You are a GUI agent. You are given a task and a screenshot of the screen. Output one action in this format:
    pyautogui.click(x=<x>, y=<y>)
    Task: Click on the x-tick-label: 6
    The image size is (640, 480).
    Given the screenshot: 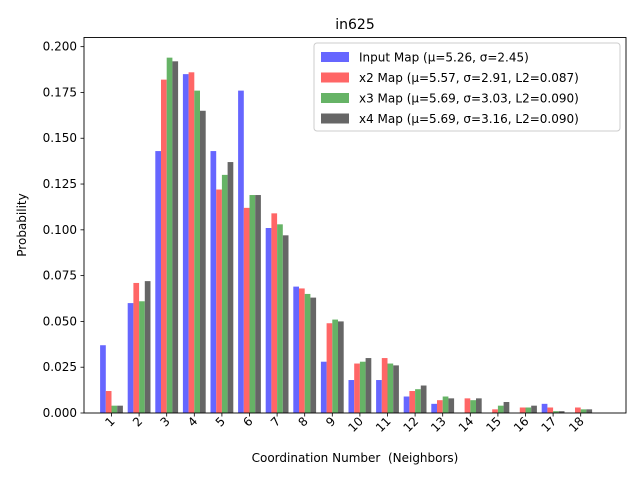 What is the action you would take?
    pyautogui.click(x=247, y=421)
    